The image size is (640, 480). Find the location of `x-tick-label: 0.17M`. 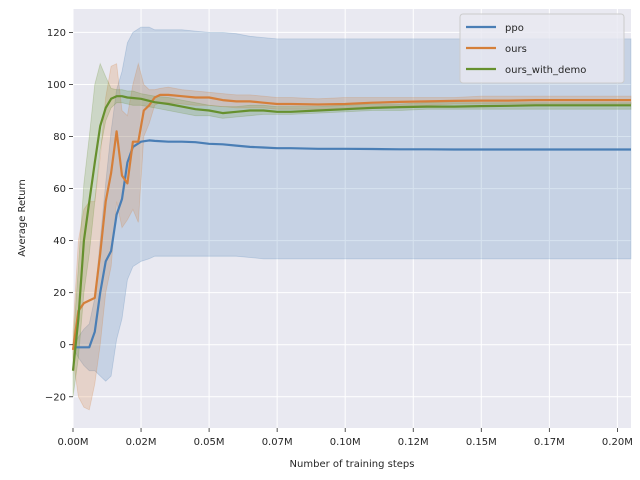

x-tick-label: 0.17M is located at coordinates (549, 442).